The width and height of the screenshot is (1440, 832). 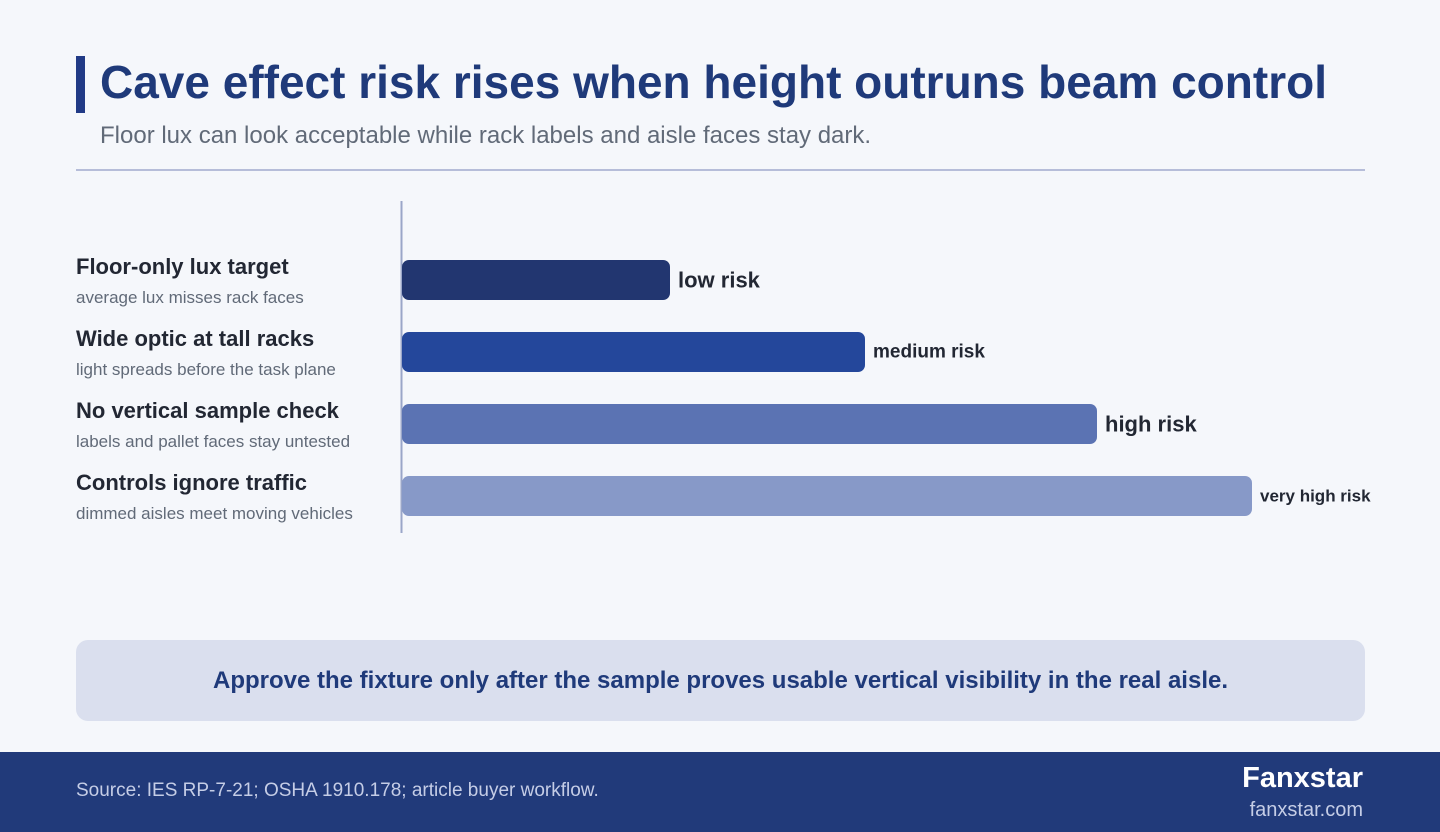 I want to click on value-label: medium risk, so click(x=929, y=352).